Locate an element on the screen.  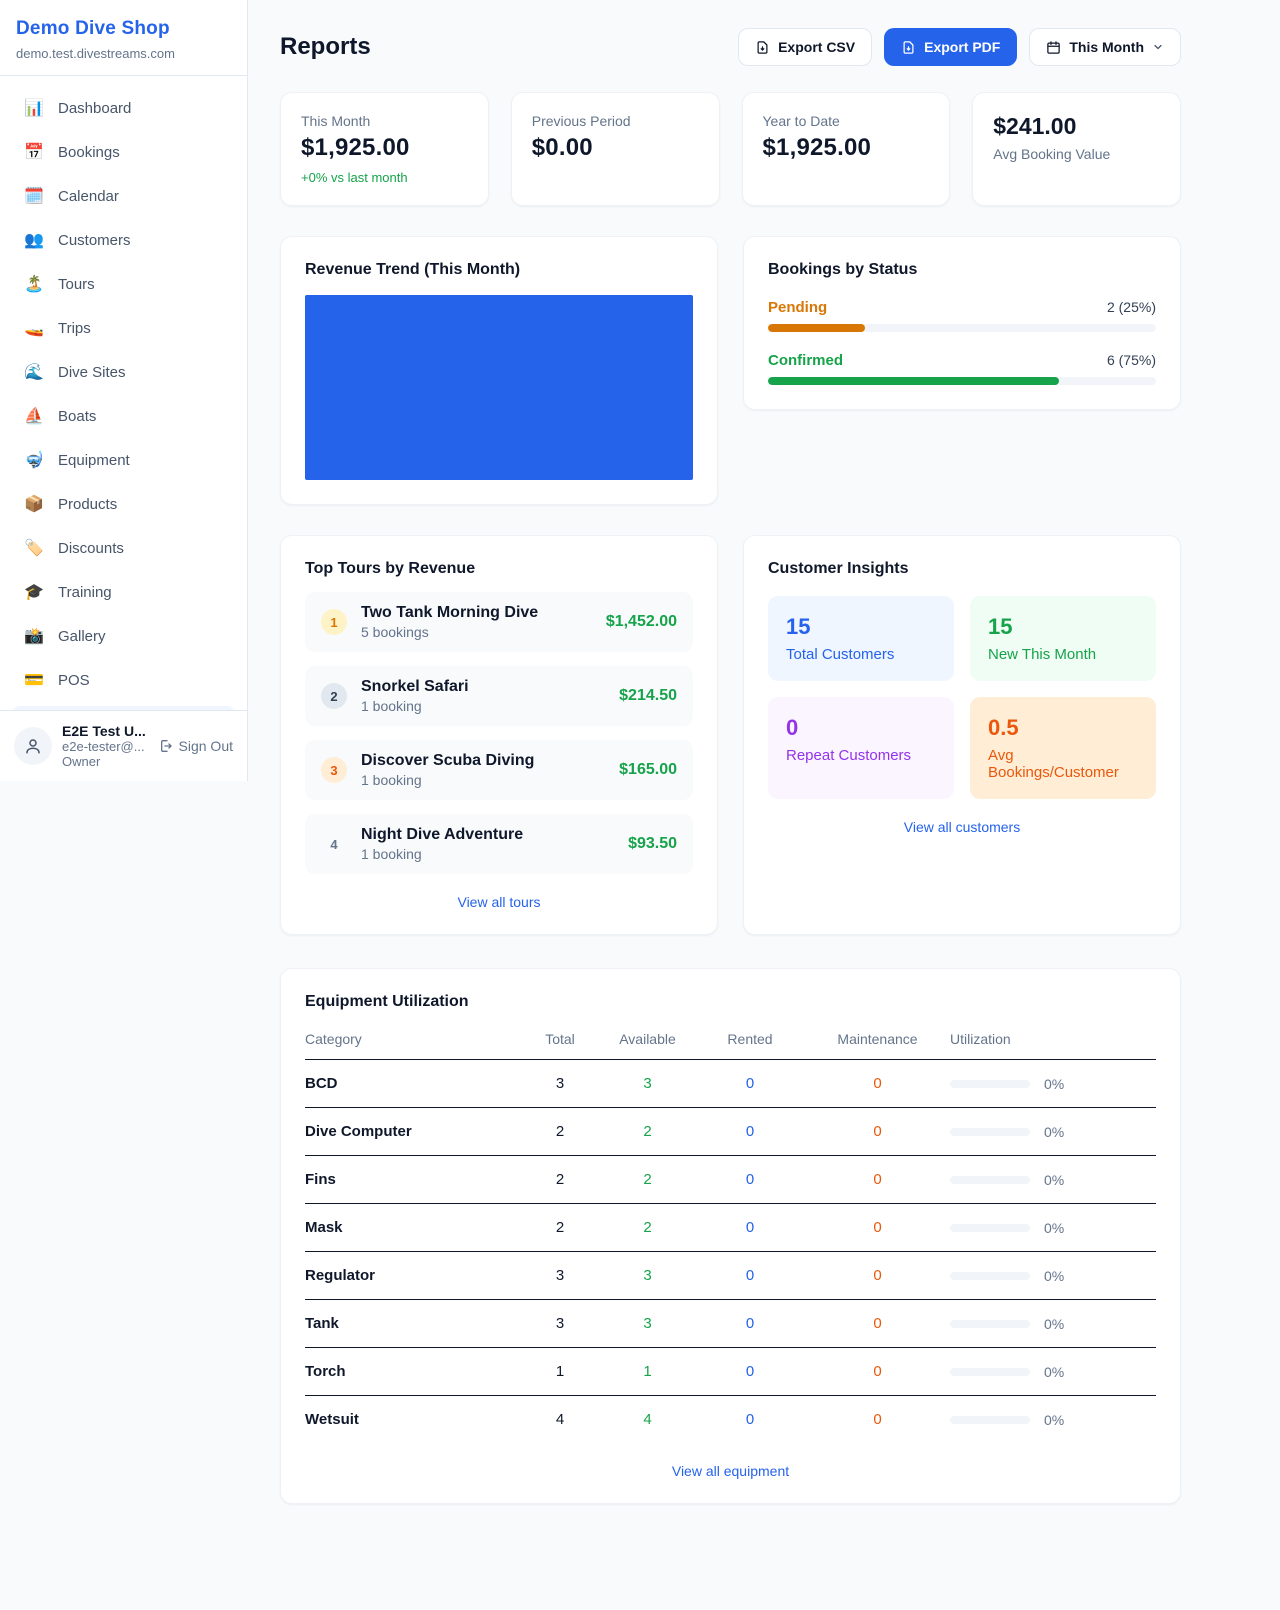
person-icon is located at coordinates (33, 746).